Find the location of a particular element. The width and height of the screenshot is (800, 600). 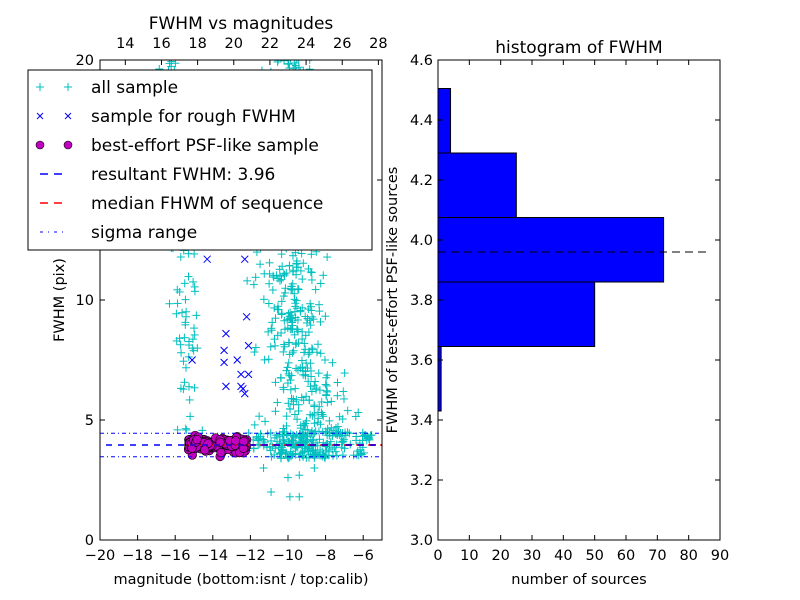

y-tick-label: 4.0 is located at coordinates (421, 241).